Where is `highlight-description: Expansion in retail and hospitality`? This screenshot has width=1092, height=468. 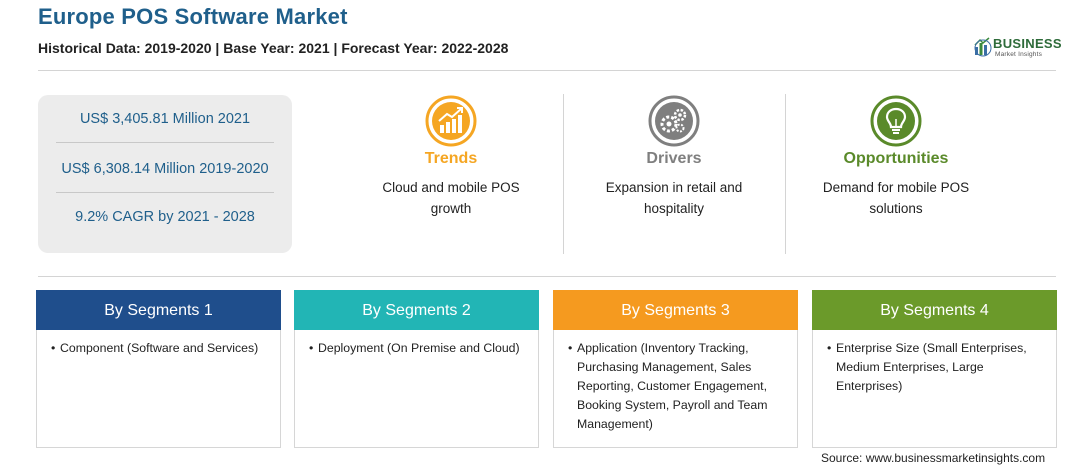 highlight-description: Expansion in retail and hospitality is located at coordinates (674, 198).